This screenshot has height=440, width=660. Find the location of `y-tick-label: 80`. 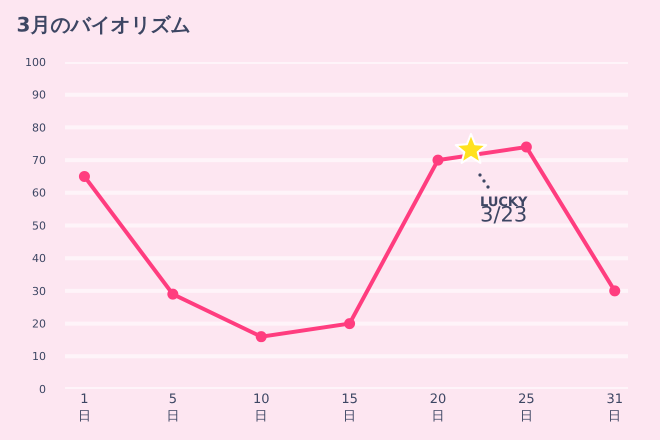

y-tick-label: 80 is located at coordinates (39, 127).